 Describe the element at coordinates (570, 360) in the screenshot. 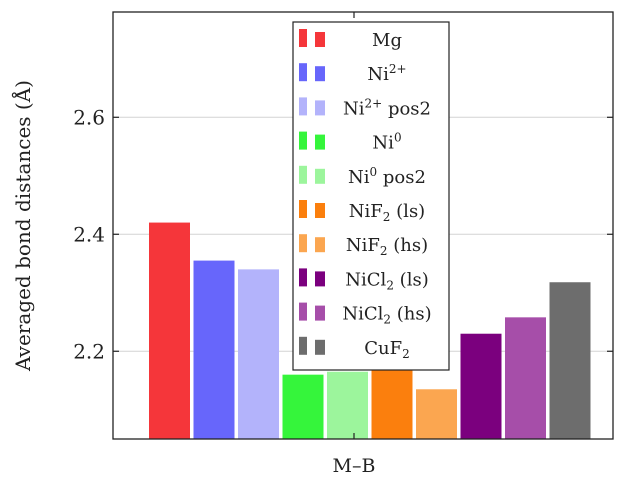

I see `bar-cuf2` at that location.